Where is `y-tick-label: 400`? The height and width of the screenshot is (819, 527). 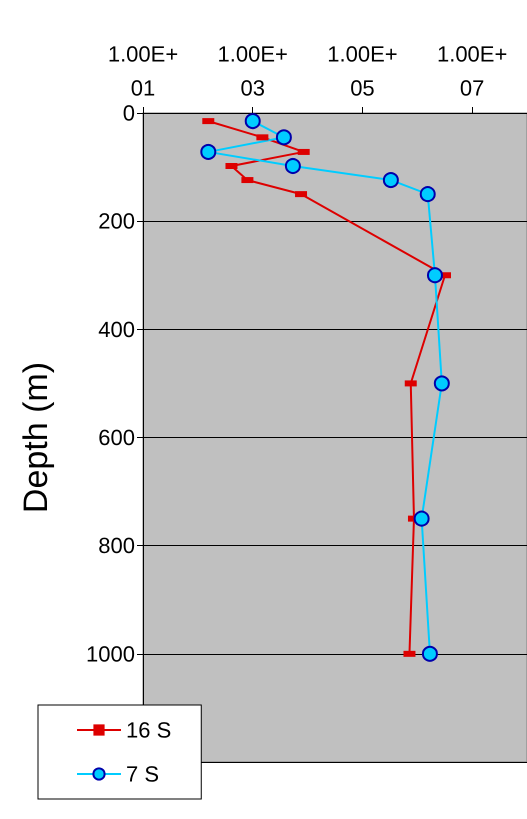 y-tick-label: 400 is located at coordinates (116, 329).